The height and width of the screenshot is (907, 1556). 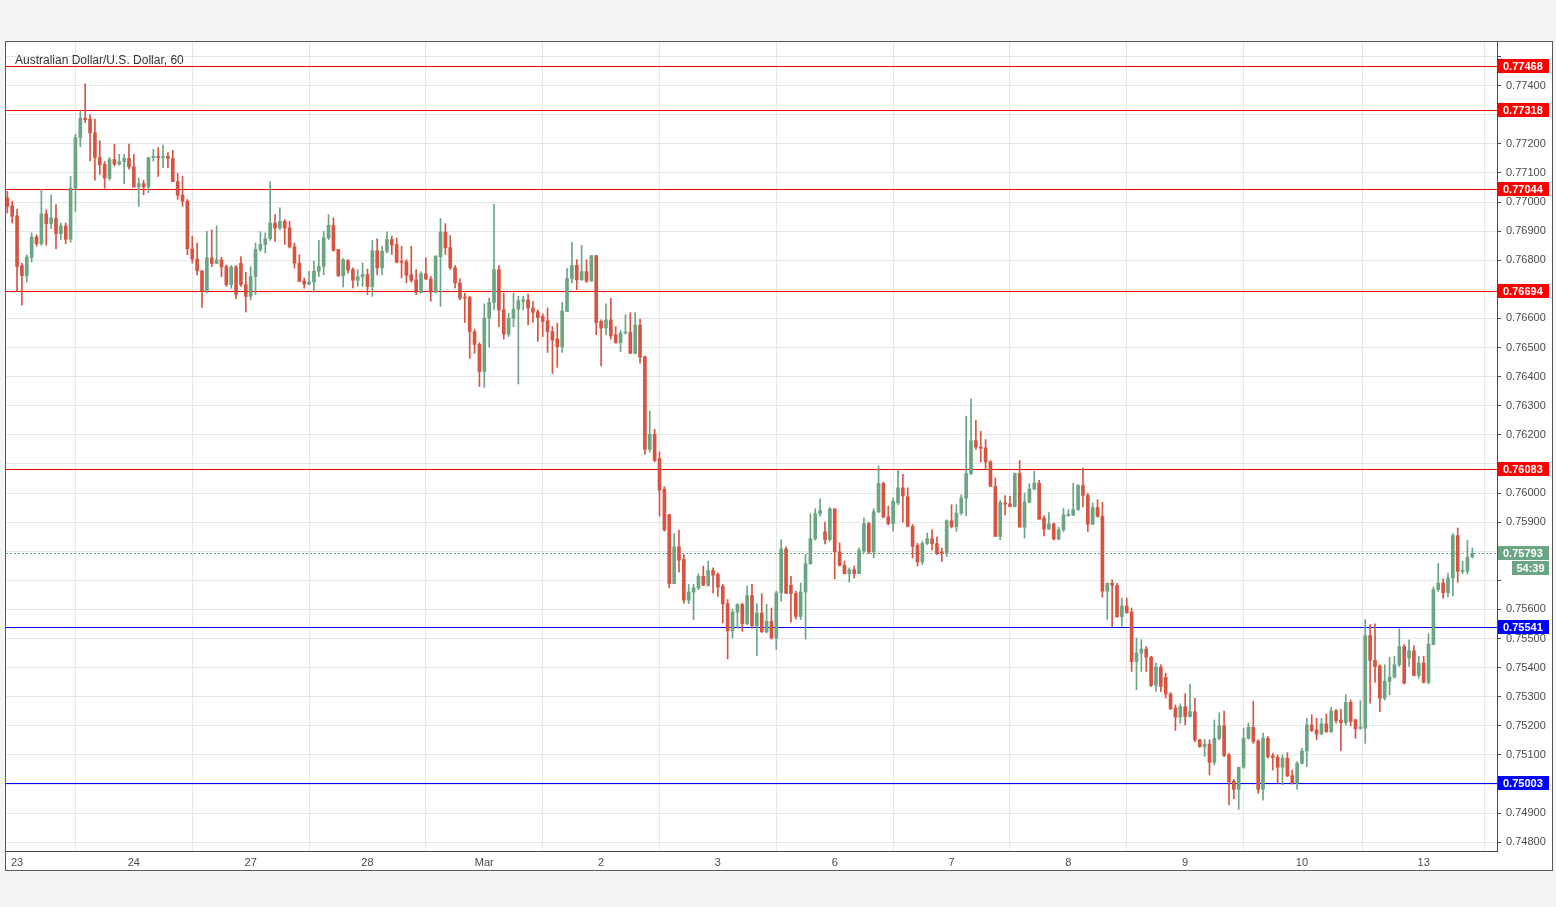 I want to click on y-tick-label: 0.77200, so click(x=1526, y=142).